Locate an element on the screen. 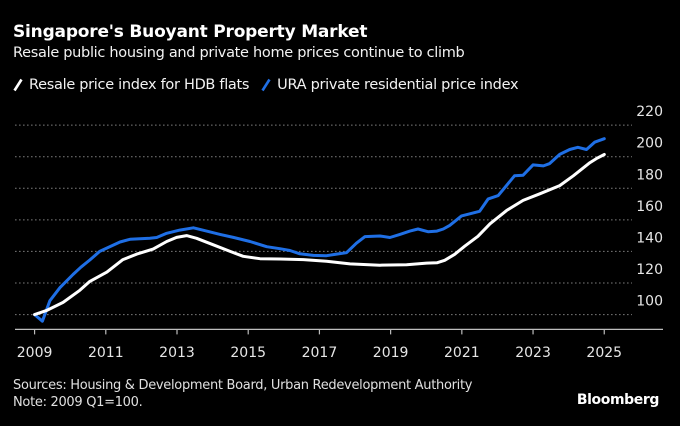 This screenshot has width=680, height=426. x-tick-label: 2009 is located at coordinates (35, 353).